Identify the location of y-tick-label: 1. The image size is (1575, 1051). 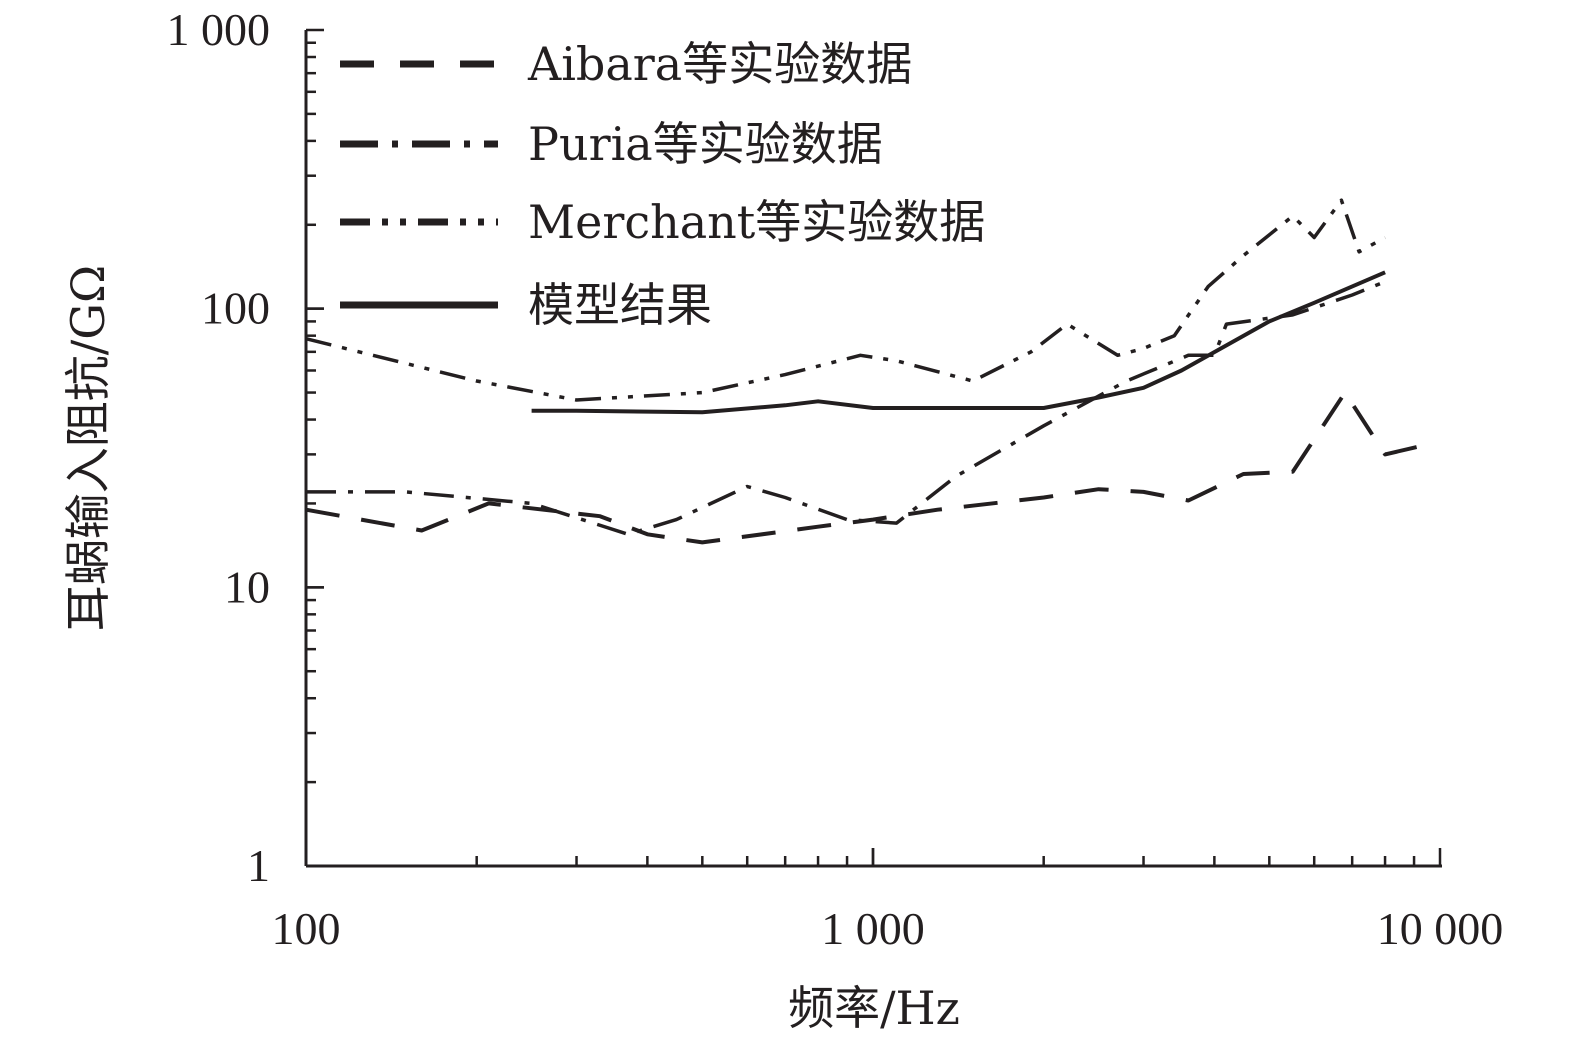
(258, 865).